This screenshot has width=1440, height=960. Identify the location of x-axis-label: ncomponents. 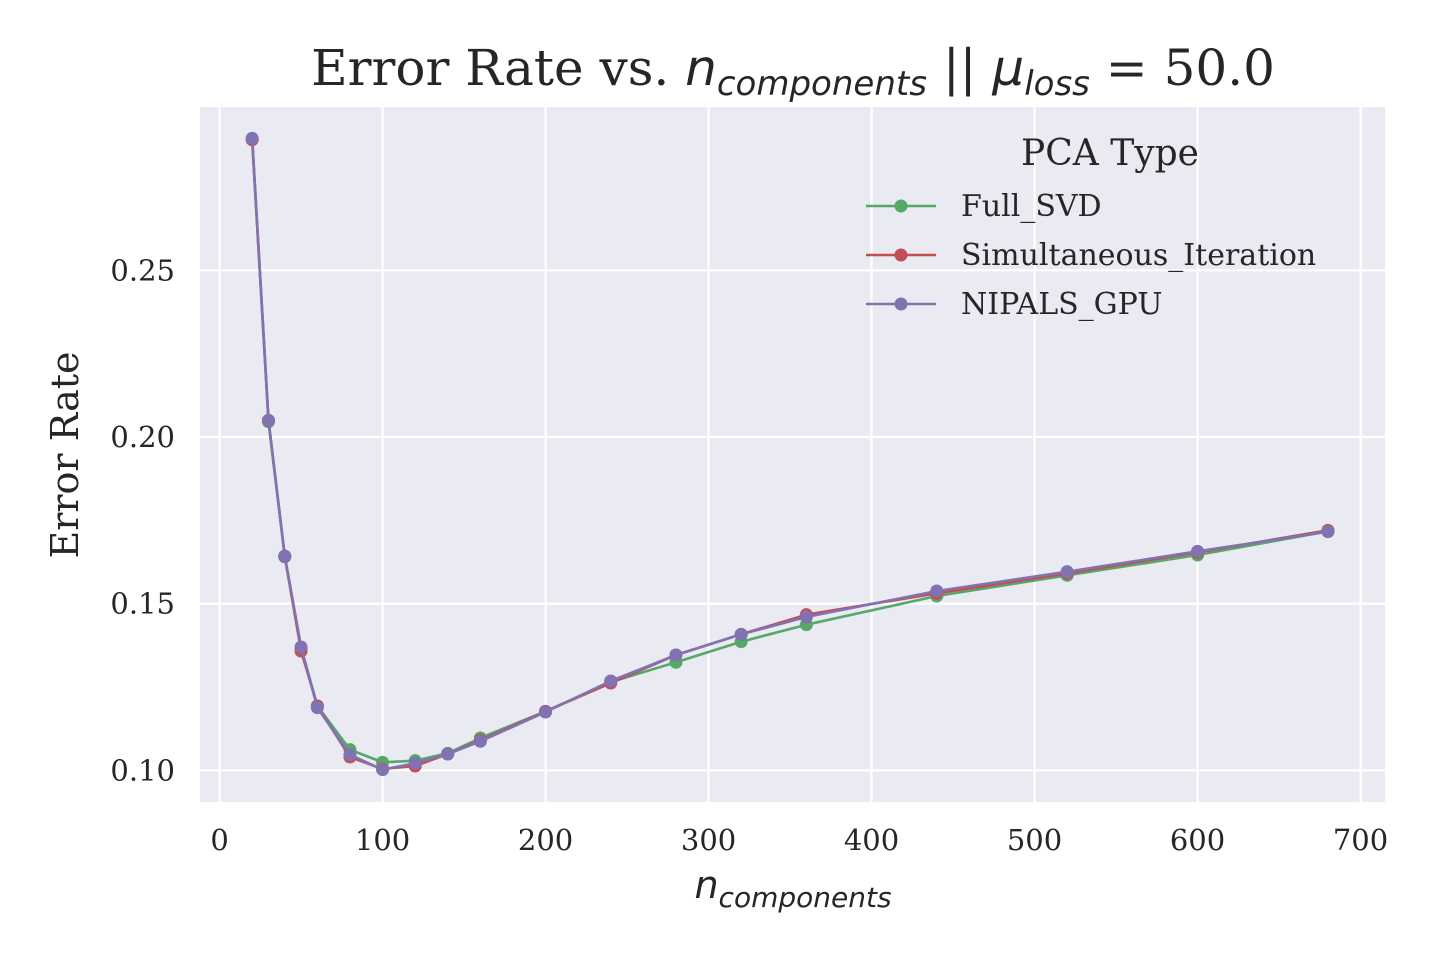
(792, 888).